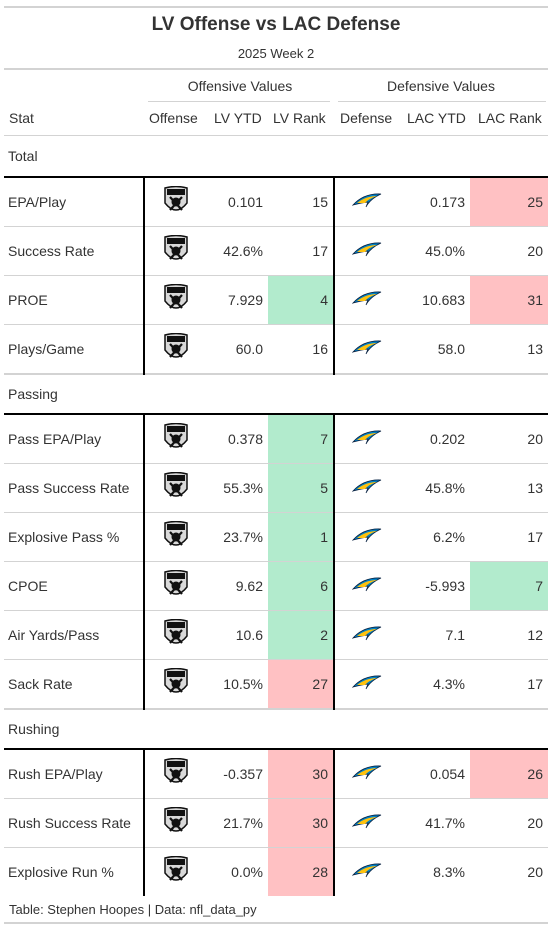  I want to click on lac-ytd-value: 0.173, so click(434, 201).